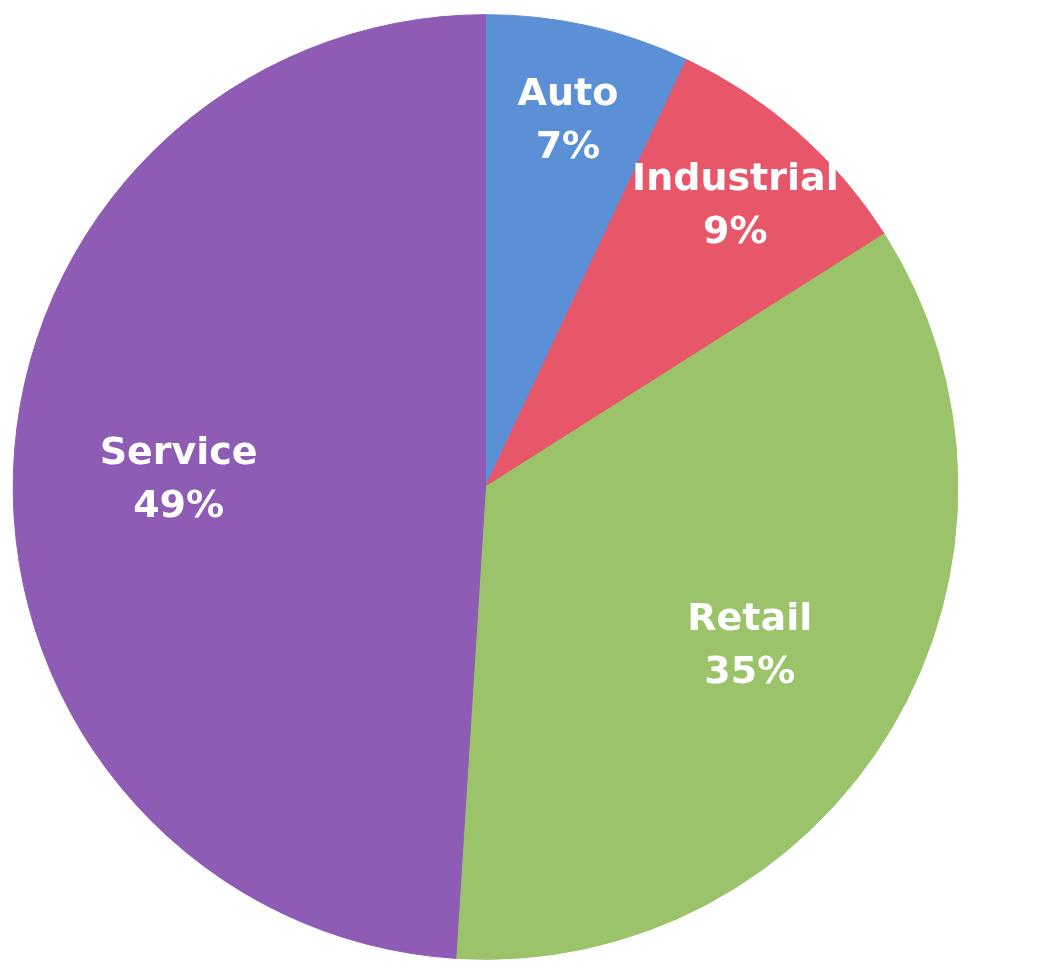 This screenshot has width=1053, height=973. Describe the element at coordinates (568, 91) in the screenshot. I see `slice-label: Auto` at that location.